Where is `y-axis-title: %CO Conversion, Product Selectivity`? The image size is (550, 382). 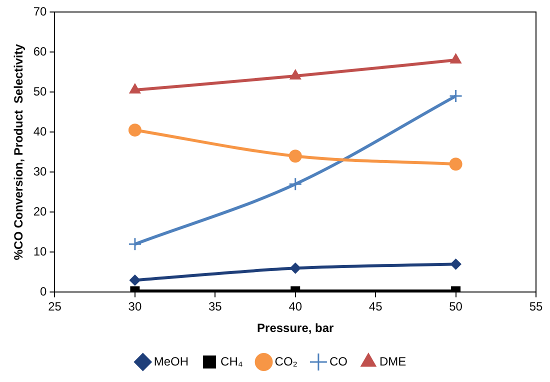
y-axis-title: %CO Conversion, Product Selectivity is located at coordinates (19, 152).